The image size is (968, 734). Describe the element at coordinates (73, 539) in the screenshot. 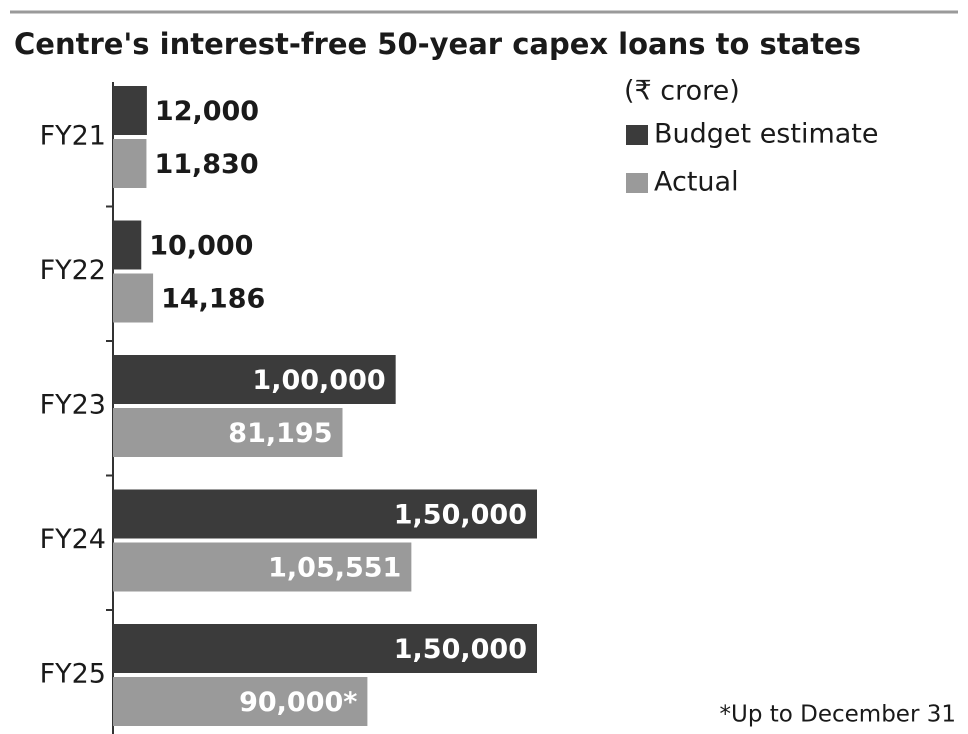

I see `category-label: FY24` at that location.